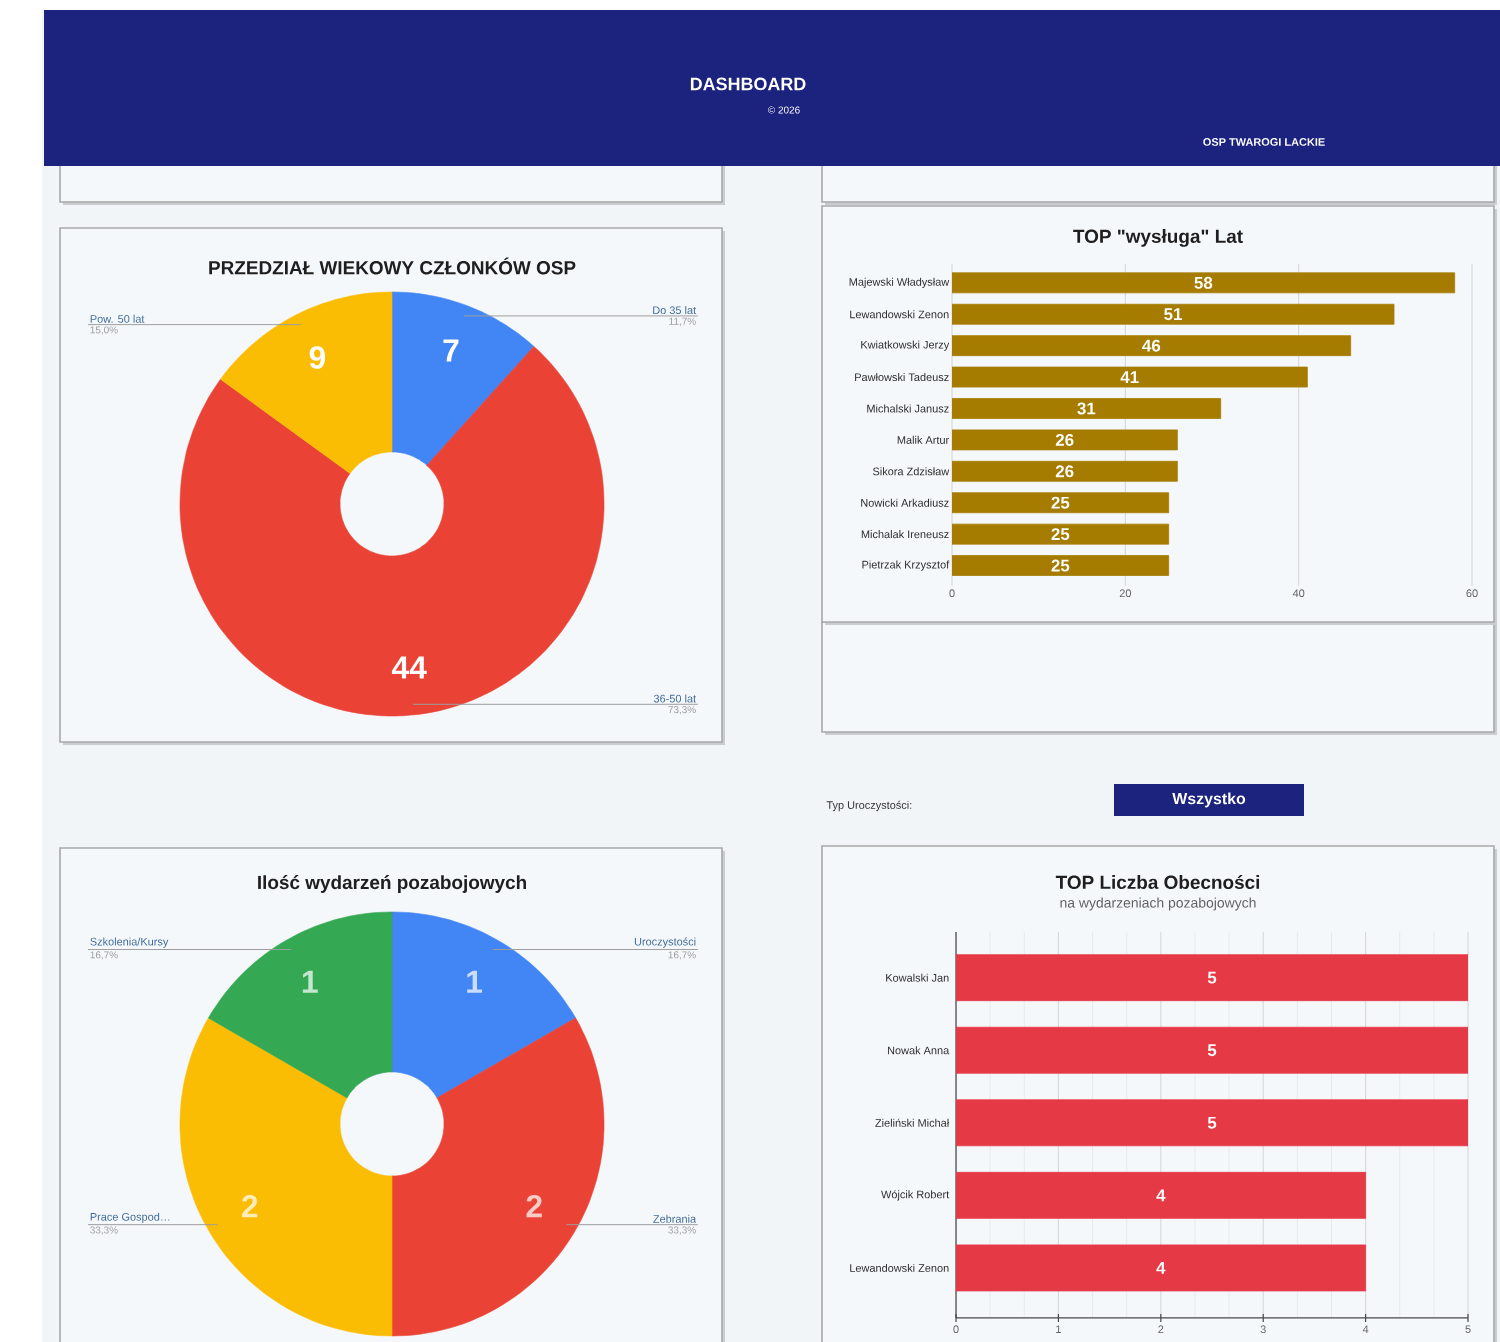 The image size is (1500, 1342). What do you see at coordinates (392, 266) in the screenshot?
I see `chart-title: PRZEDZIAŁ WIEKOWY CZŁONKÓW OSP` at bounding box center [392, 266].